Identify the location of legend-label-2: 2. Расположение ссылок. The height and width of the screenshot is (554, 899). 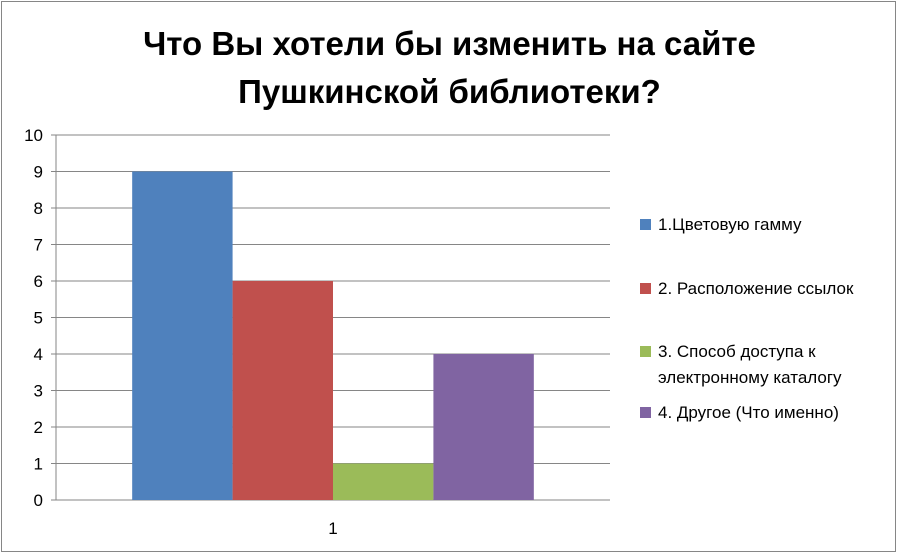
(756, 288).